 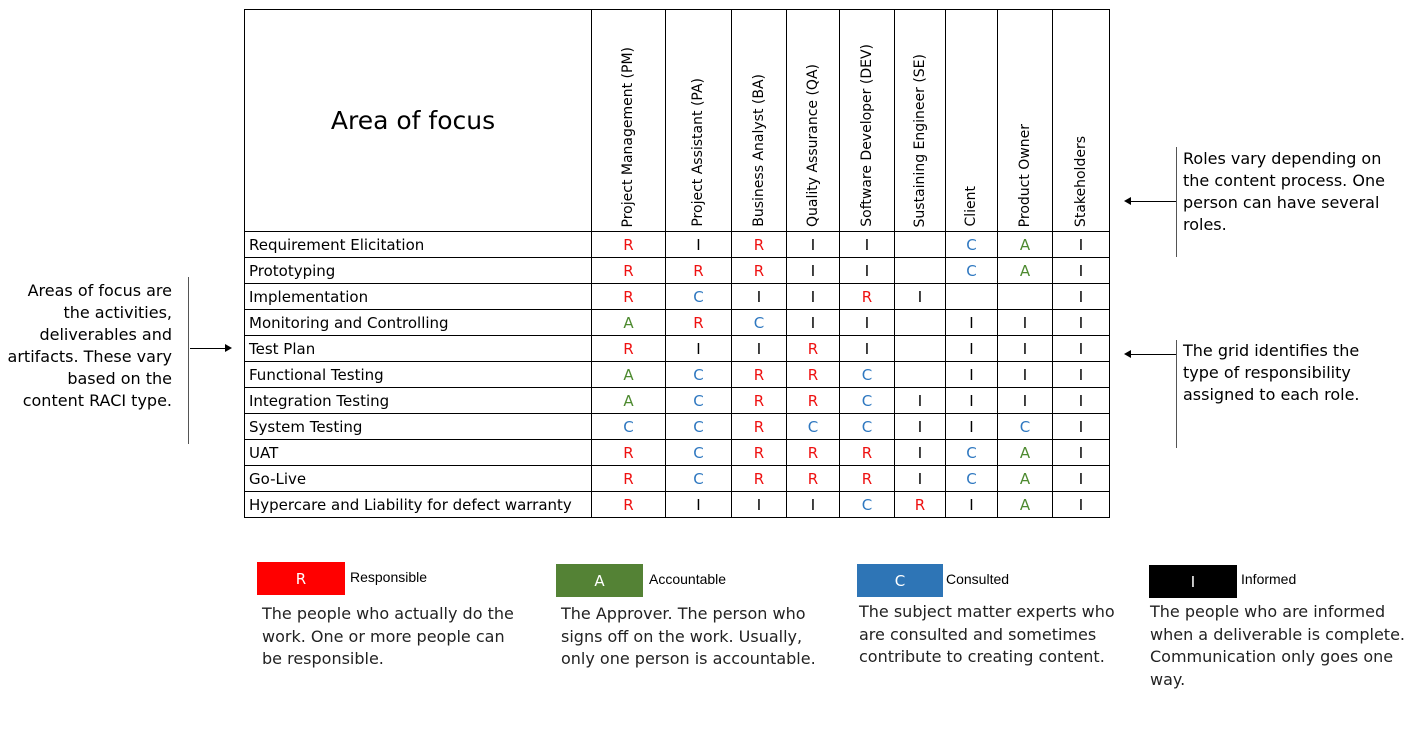 I want to click on grid-arrow-icon, so click(x=1150, y=354).